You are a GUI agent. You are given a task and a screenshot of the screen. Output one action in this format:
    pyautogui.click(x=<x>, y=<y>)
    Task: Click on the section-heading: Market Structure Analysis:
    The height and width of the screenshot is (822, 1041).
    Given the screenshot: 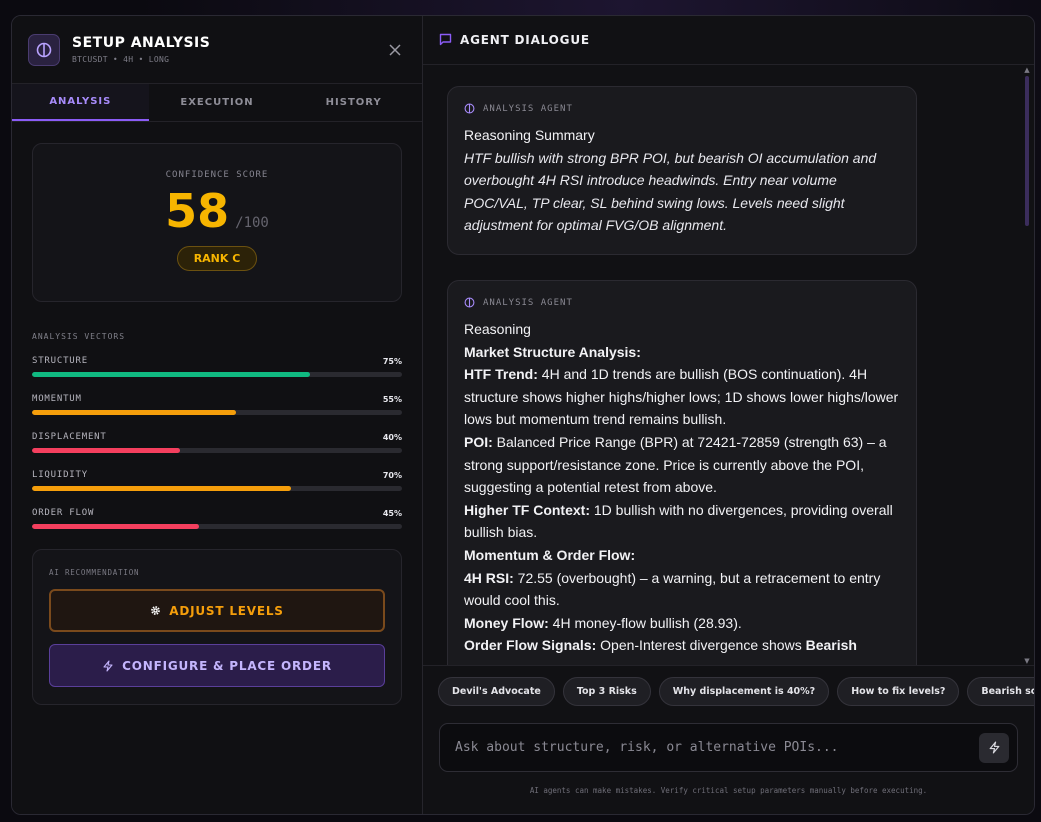 What is the action you would take?
    pyautogui.click(x=552, y=351)
    